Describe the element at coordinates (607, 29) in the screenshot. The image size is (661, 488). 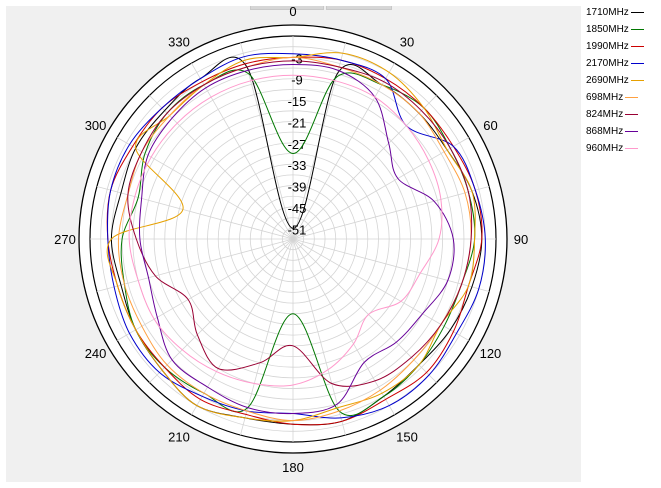
I see `legend-label: 1850MHz` at that location.